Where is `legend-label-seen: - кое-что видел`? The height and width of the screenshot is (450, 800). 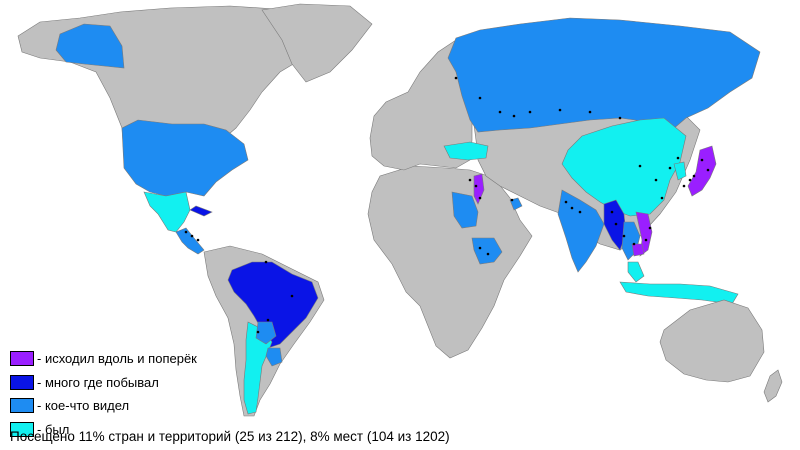 legend-label-seen: - кое-что видел is located at coordinates (83, 406).